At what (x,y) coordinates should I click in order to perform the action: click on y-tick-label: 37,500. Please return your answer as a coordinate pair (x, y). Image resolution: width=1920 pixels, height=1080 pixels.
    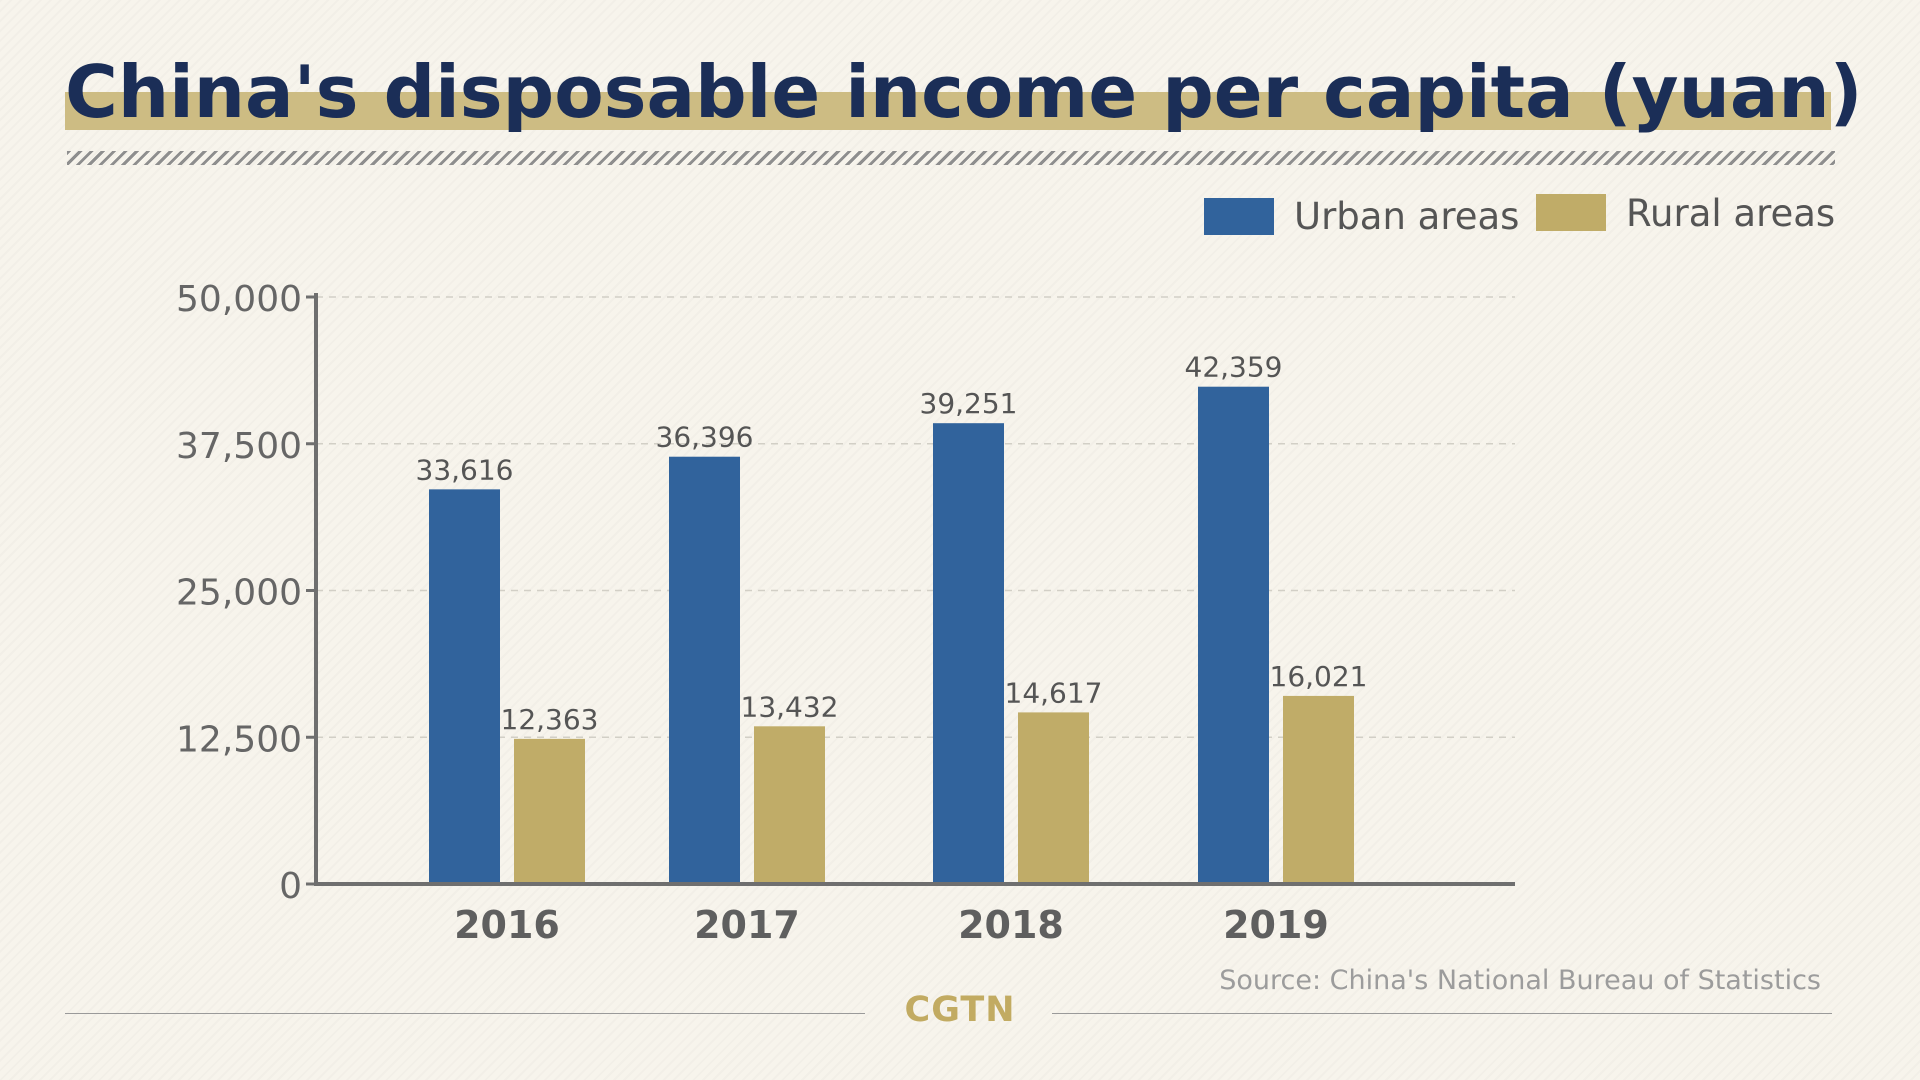
    Looking at the image, I should click on (239, 446).